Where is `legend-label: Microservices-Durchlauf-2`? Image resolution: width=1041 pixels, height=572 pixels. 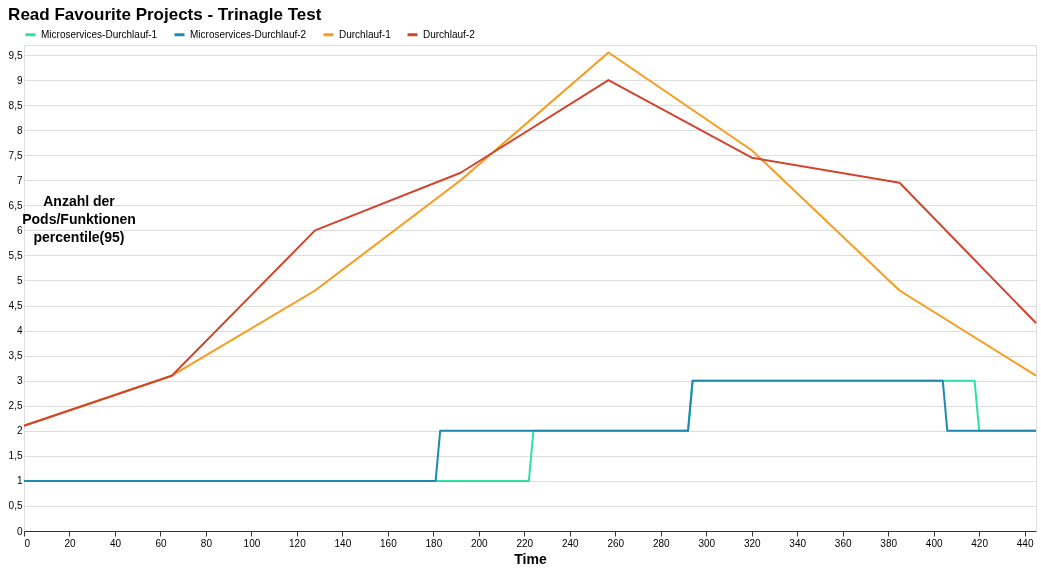 legend-label: Microservices-Durchlauf-2 is located at coordinates (248, 34).